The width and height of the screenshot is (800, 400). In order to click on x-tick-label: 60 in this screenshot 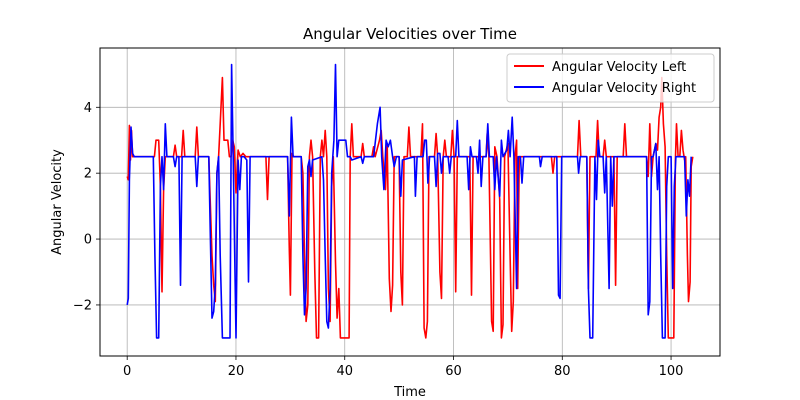, I will do `click(453, 371)`.